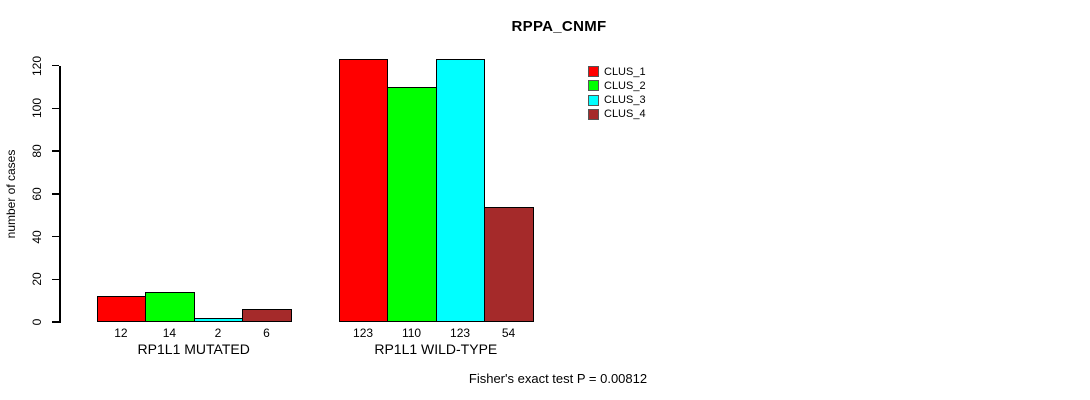  What do you see at coordinates (460, 190) in the screenshot?
I see `bar-clus_3-group1` at bounding box center [460, 190].